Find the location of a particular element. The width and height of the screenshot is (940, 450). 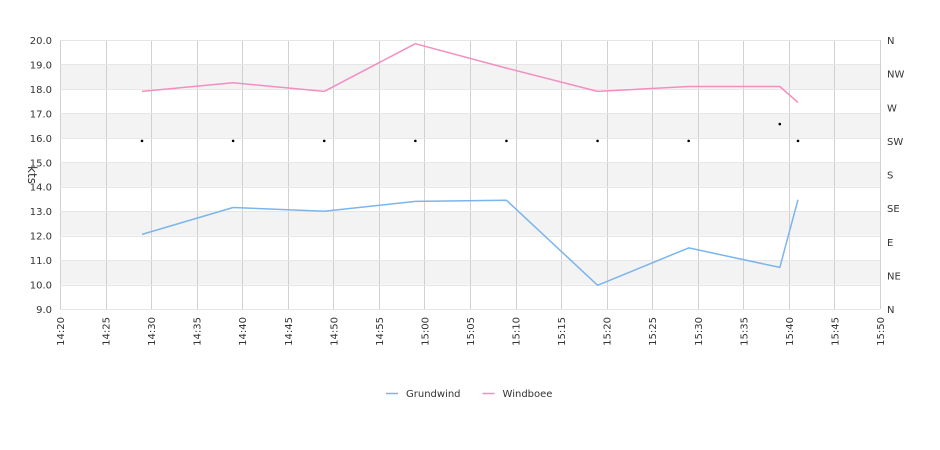

legend-item-label: Windboee is located at coordinates (528, 394).